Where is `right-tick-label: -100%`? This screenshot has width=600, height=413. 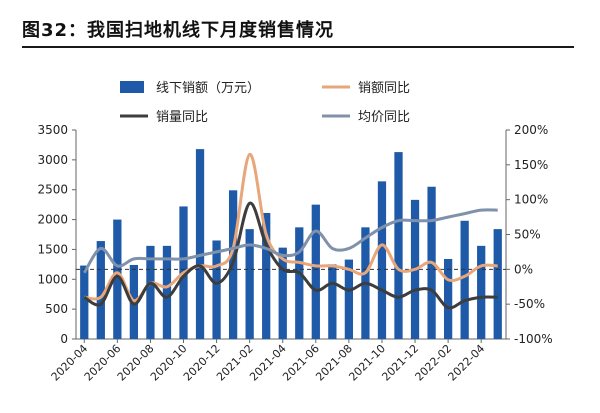
right-tick-label: -100% is located at coordinates (533, 339).